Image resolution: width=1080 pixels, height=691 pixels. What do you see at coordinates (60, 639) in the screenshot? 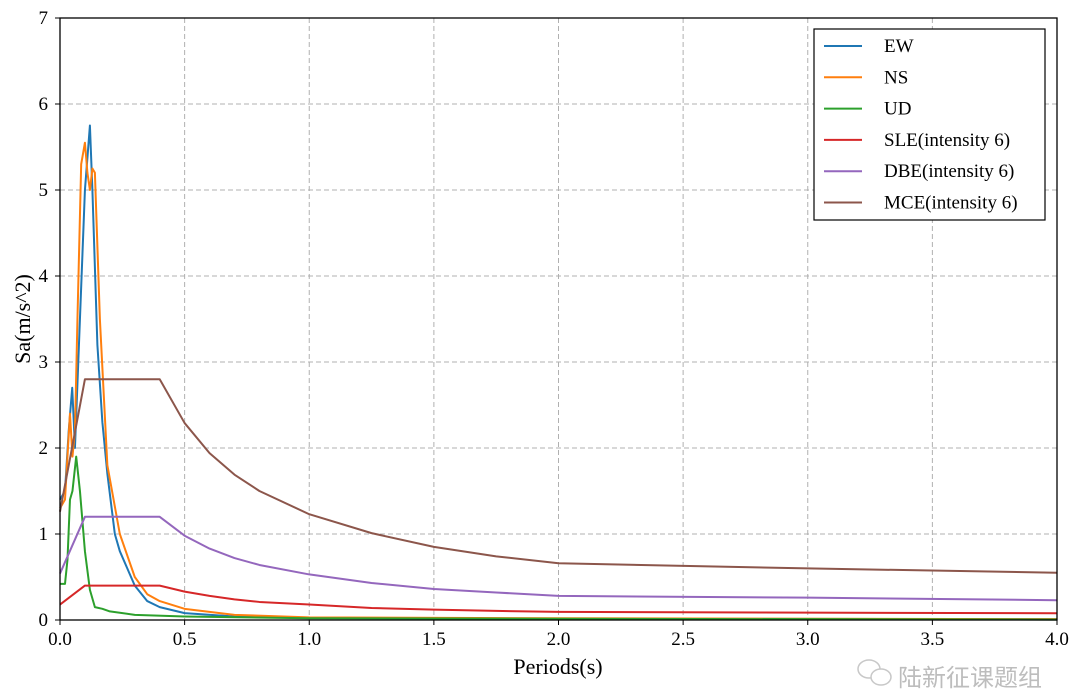
I see `x-tick-label: 0.0` at bounding box center [60, 639].